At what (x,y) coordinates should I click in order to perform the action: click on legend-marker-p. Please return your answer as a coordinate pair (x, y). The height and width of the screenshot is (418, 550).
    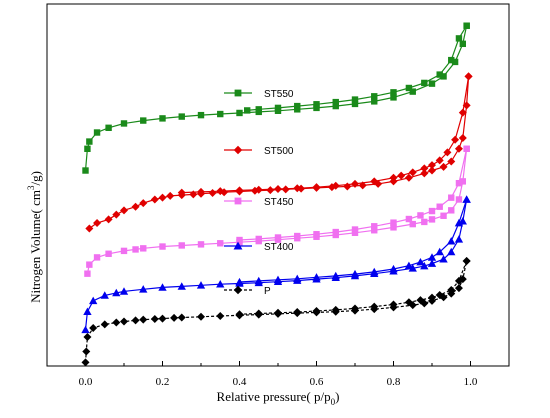
    Looking at the image, I should click on (238, 290).